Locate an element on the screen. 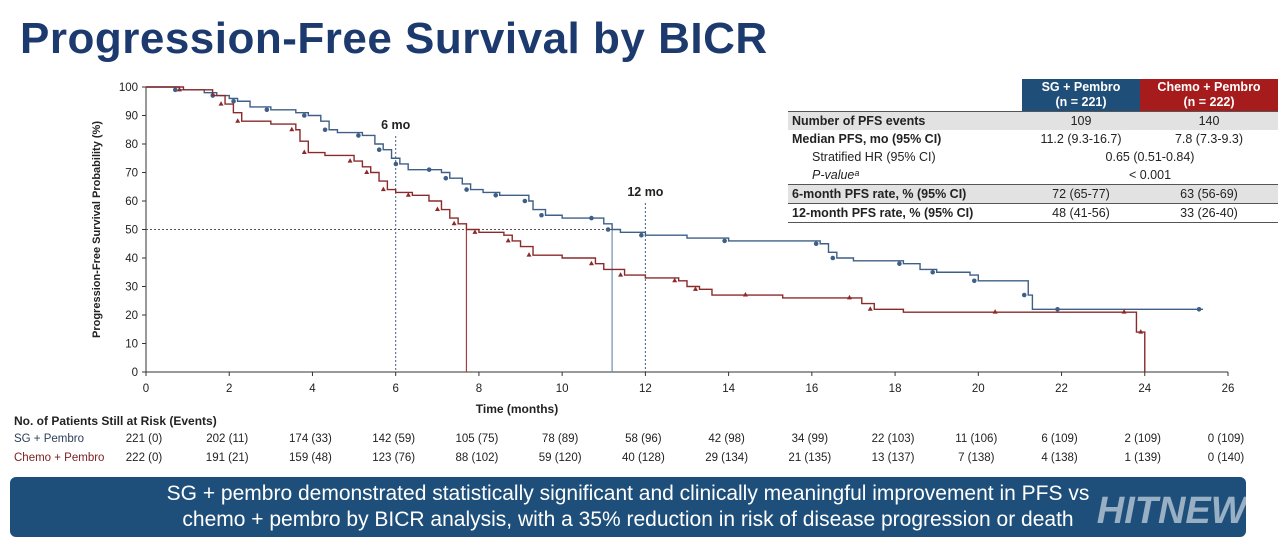 The height and width of the screenshot is (541, 1280). x-tick-label: 26 is located at coordinates (1228, 389).